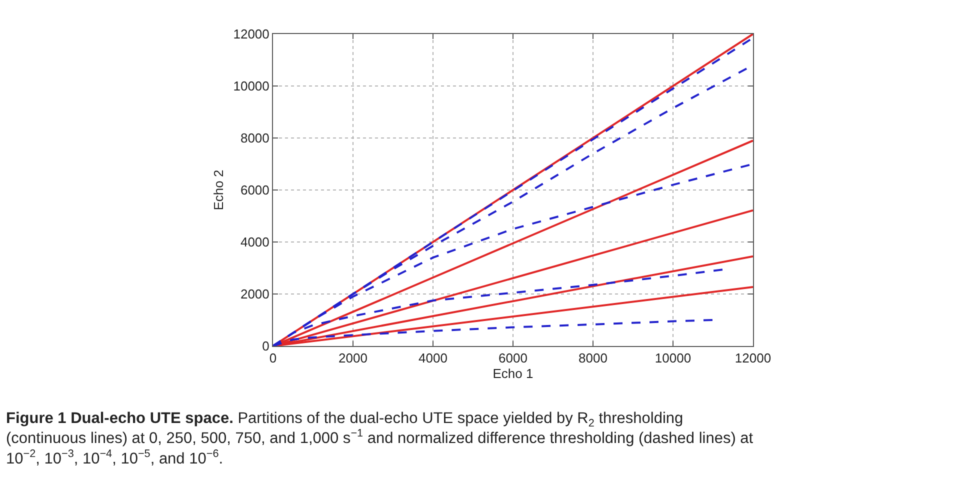 This screenshot has height=477, width=958. What do you see at coordinates (255, 190) in the screenshot?
I see `y-tick-label: 6000` at bounding box center [255, 190].